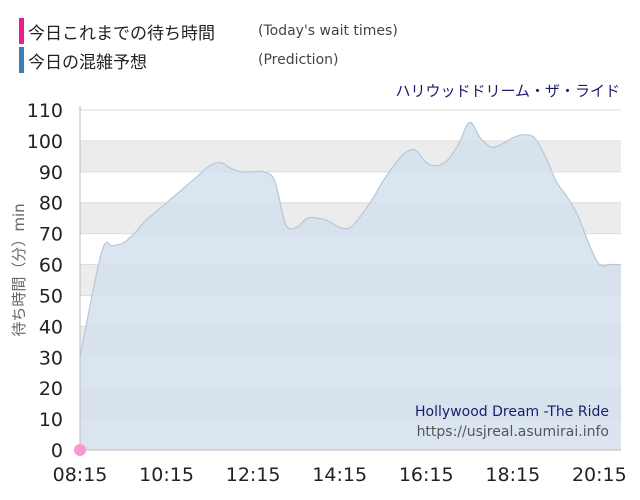 The height and width of the screenshot is (500, 640). I want to click on legend-sub-today: (Today's wait times), so click(328, 31).